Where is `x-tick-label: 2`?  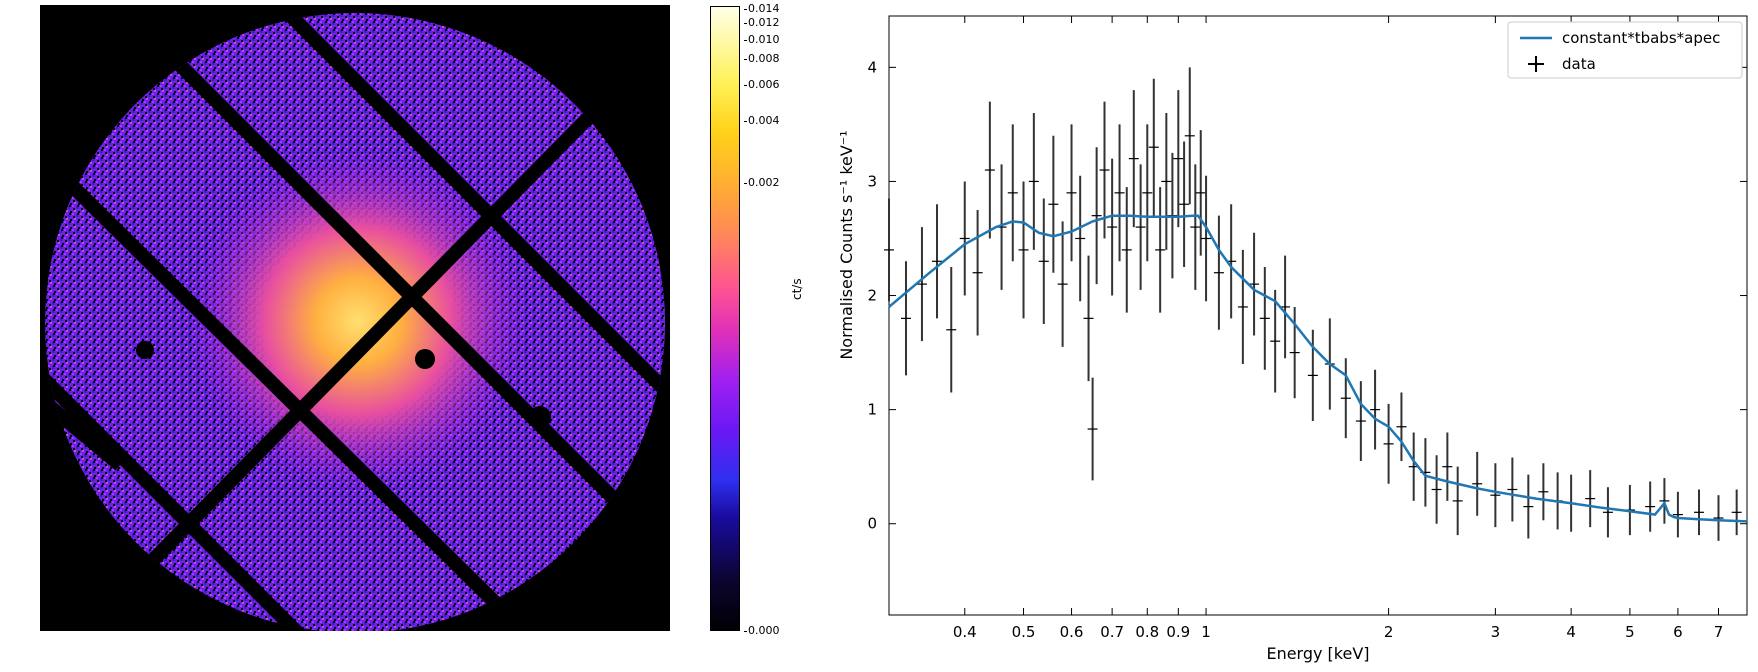 x-tick-label: 2 is located at coordinates (1389, 632).